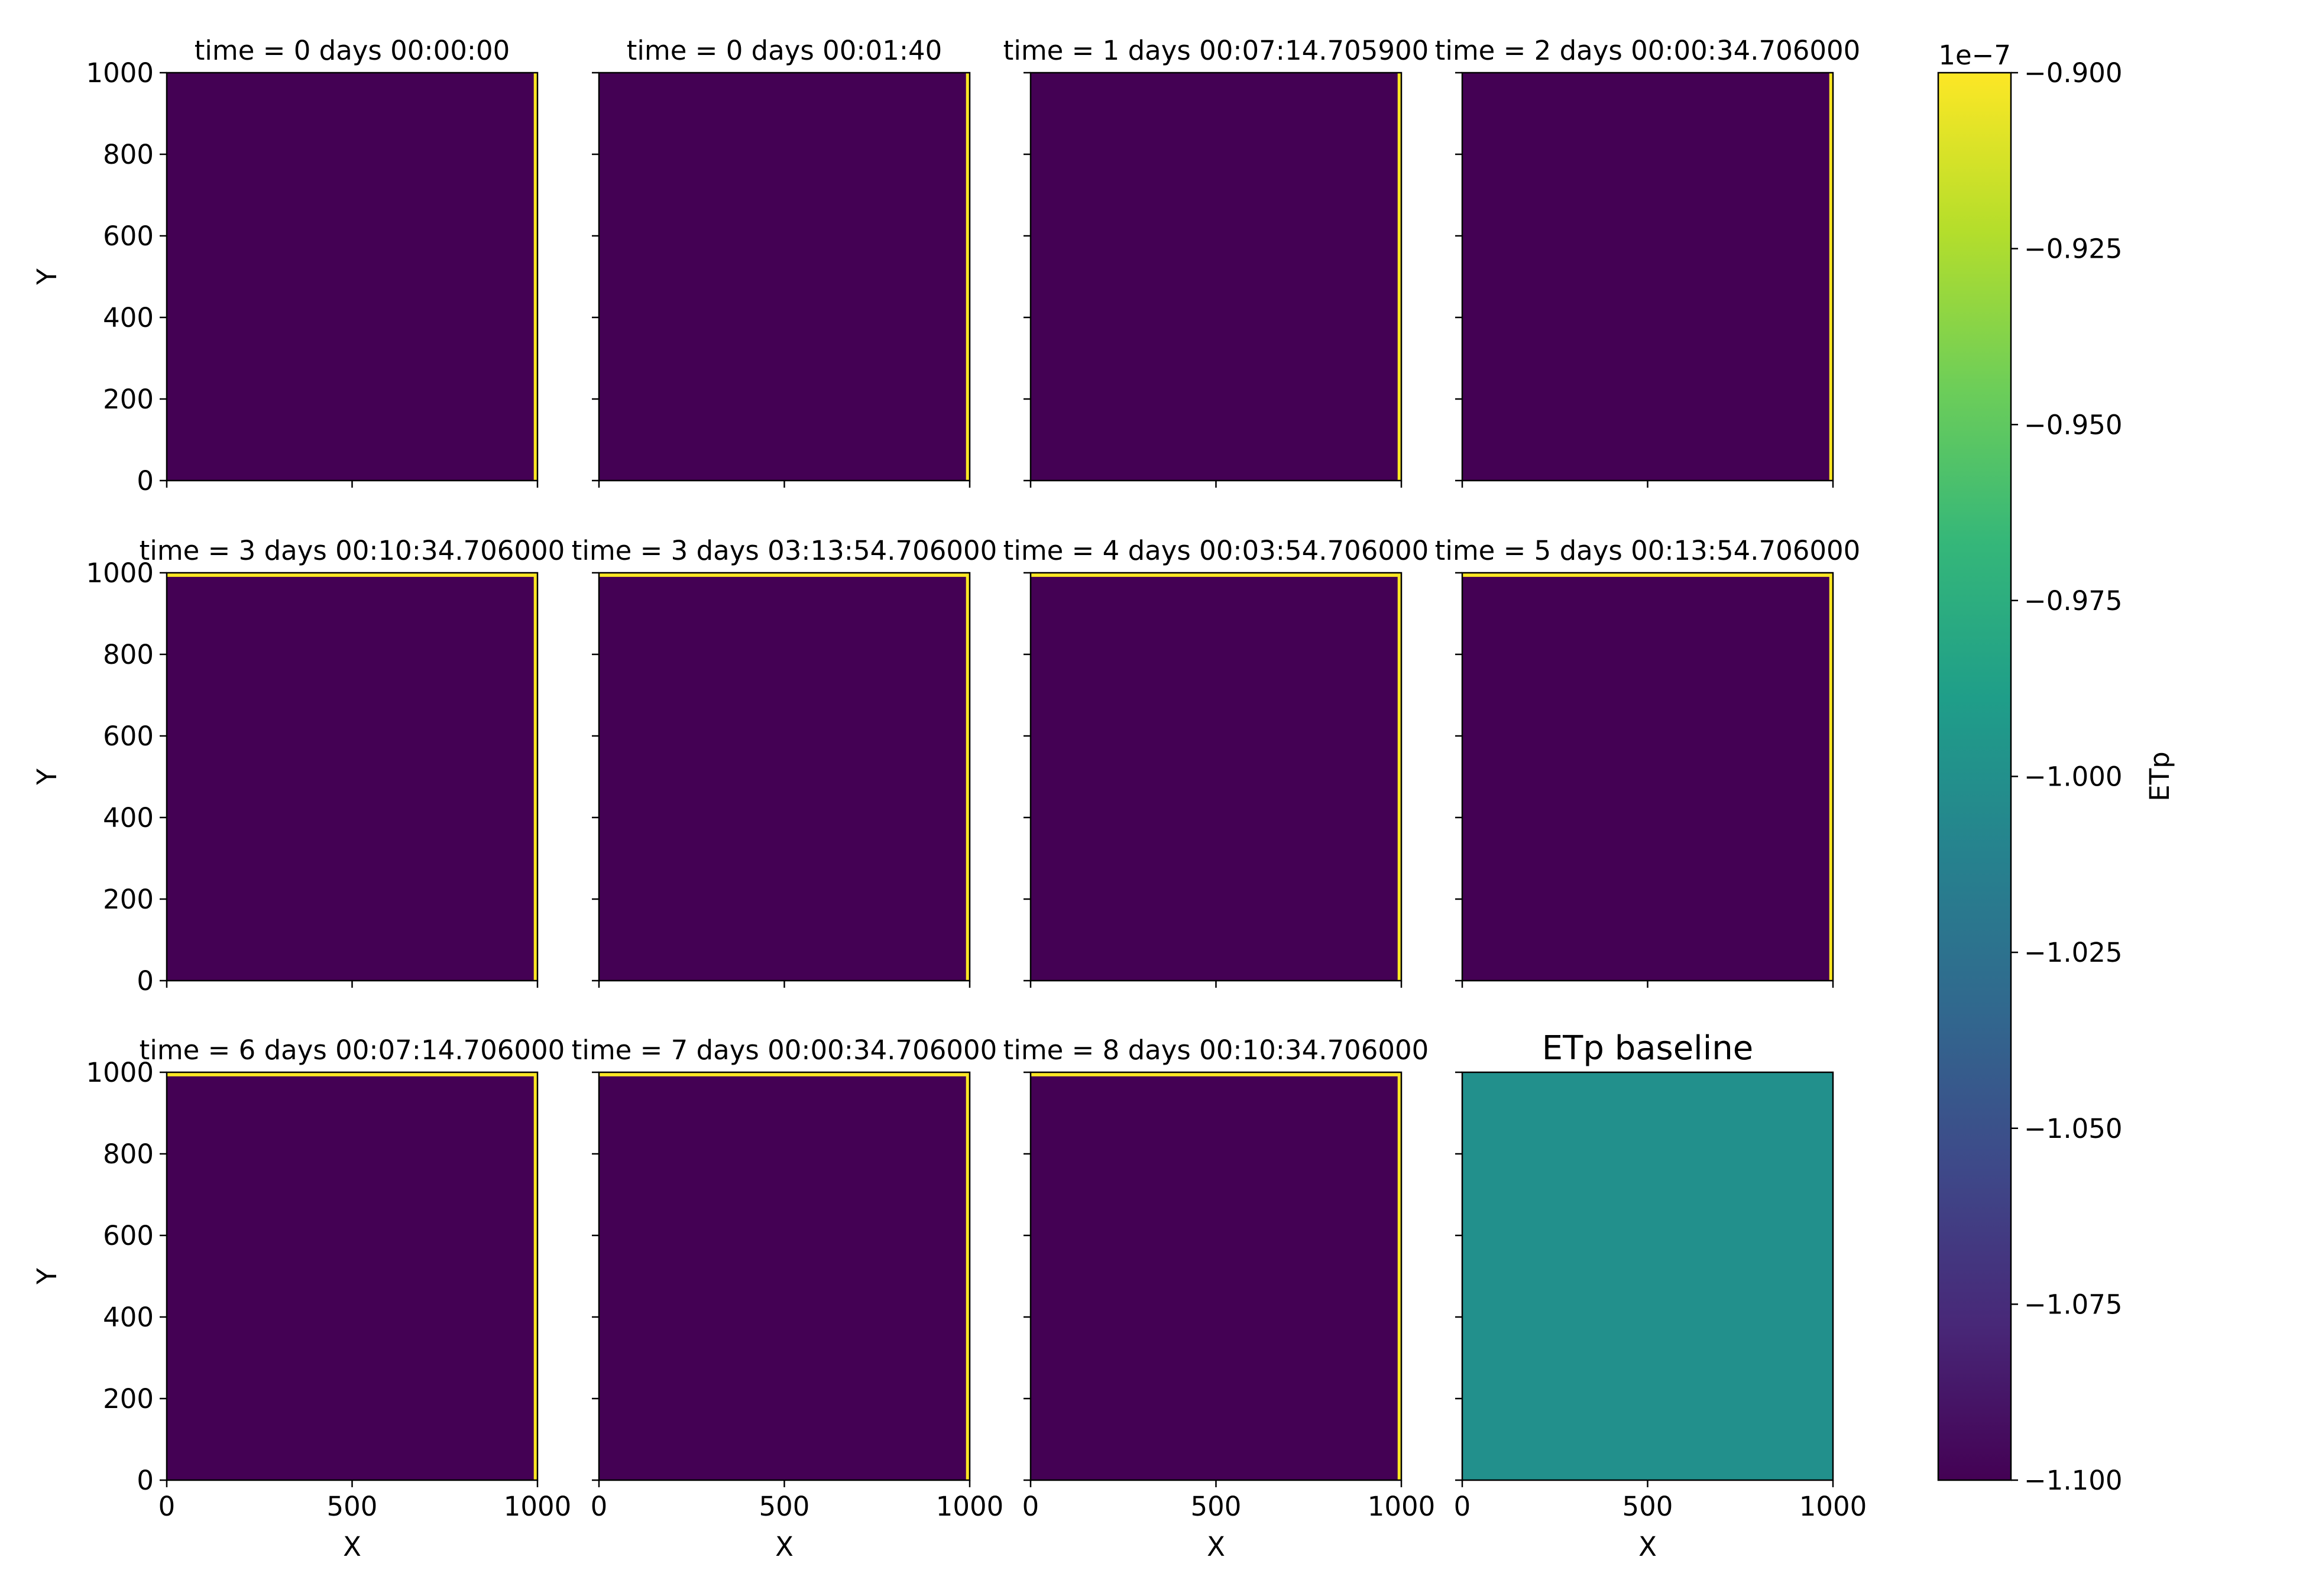  I want to click on colorbar-tick-label: −0.975, so click(2073, 601).